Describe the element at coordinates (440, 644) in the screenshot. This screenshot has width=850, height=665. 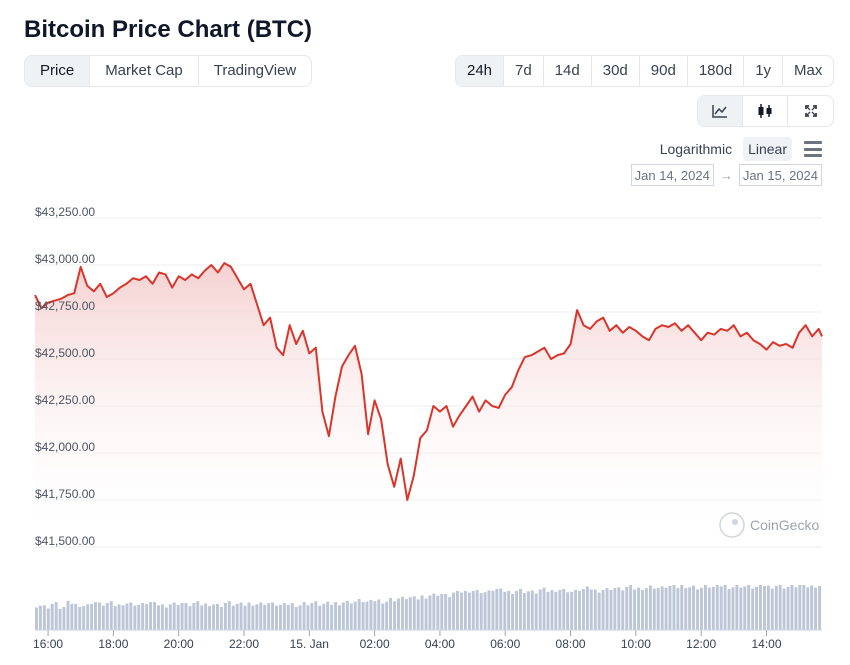
I see `x-tick-label: 04:00` at that location.